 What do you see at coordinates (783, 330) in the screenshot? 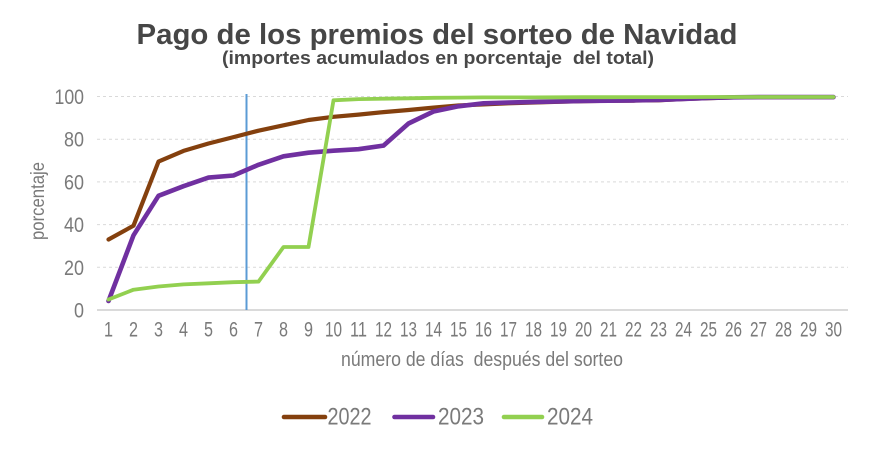
I see `svg-text: 28` at bounding box center [783, 330].